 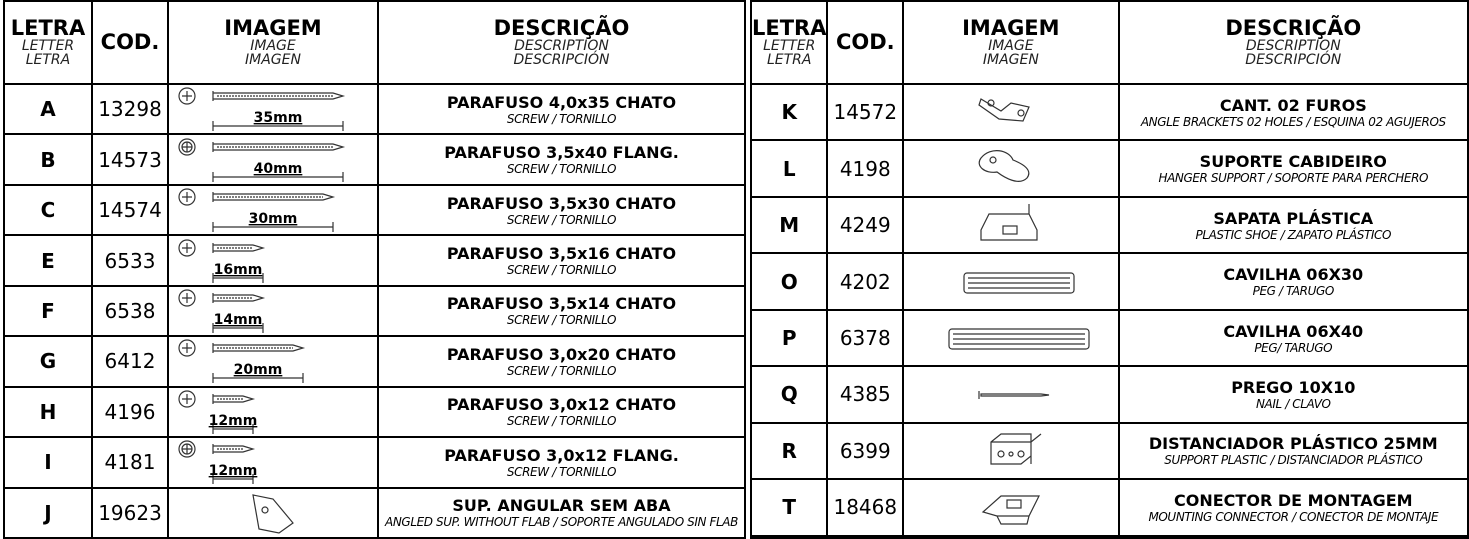 What do you see at coordinates (1293, 347) in the screenshot?
I see `part-translation: PEG/ TARUGO` at bounding box center [1293, 347].